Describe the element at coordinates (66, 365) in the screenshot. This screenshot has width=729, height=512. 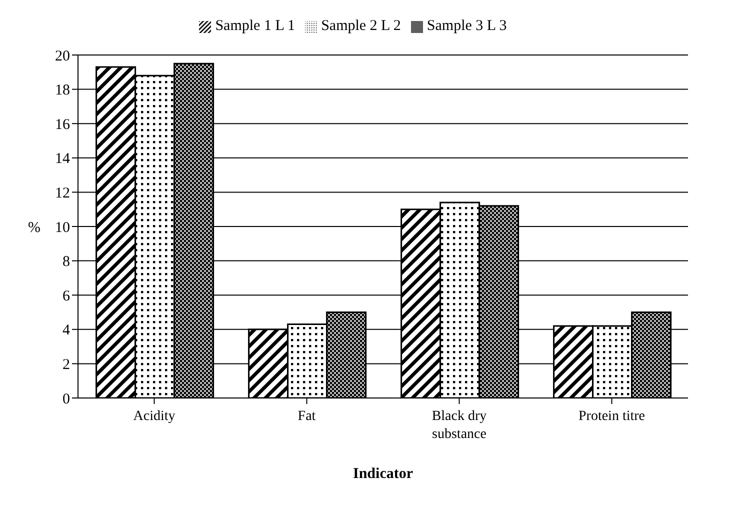
I see `y-tick-label: 2` at that location.